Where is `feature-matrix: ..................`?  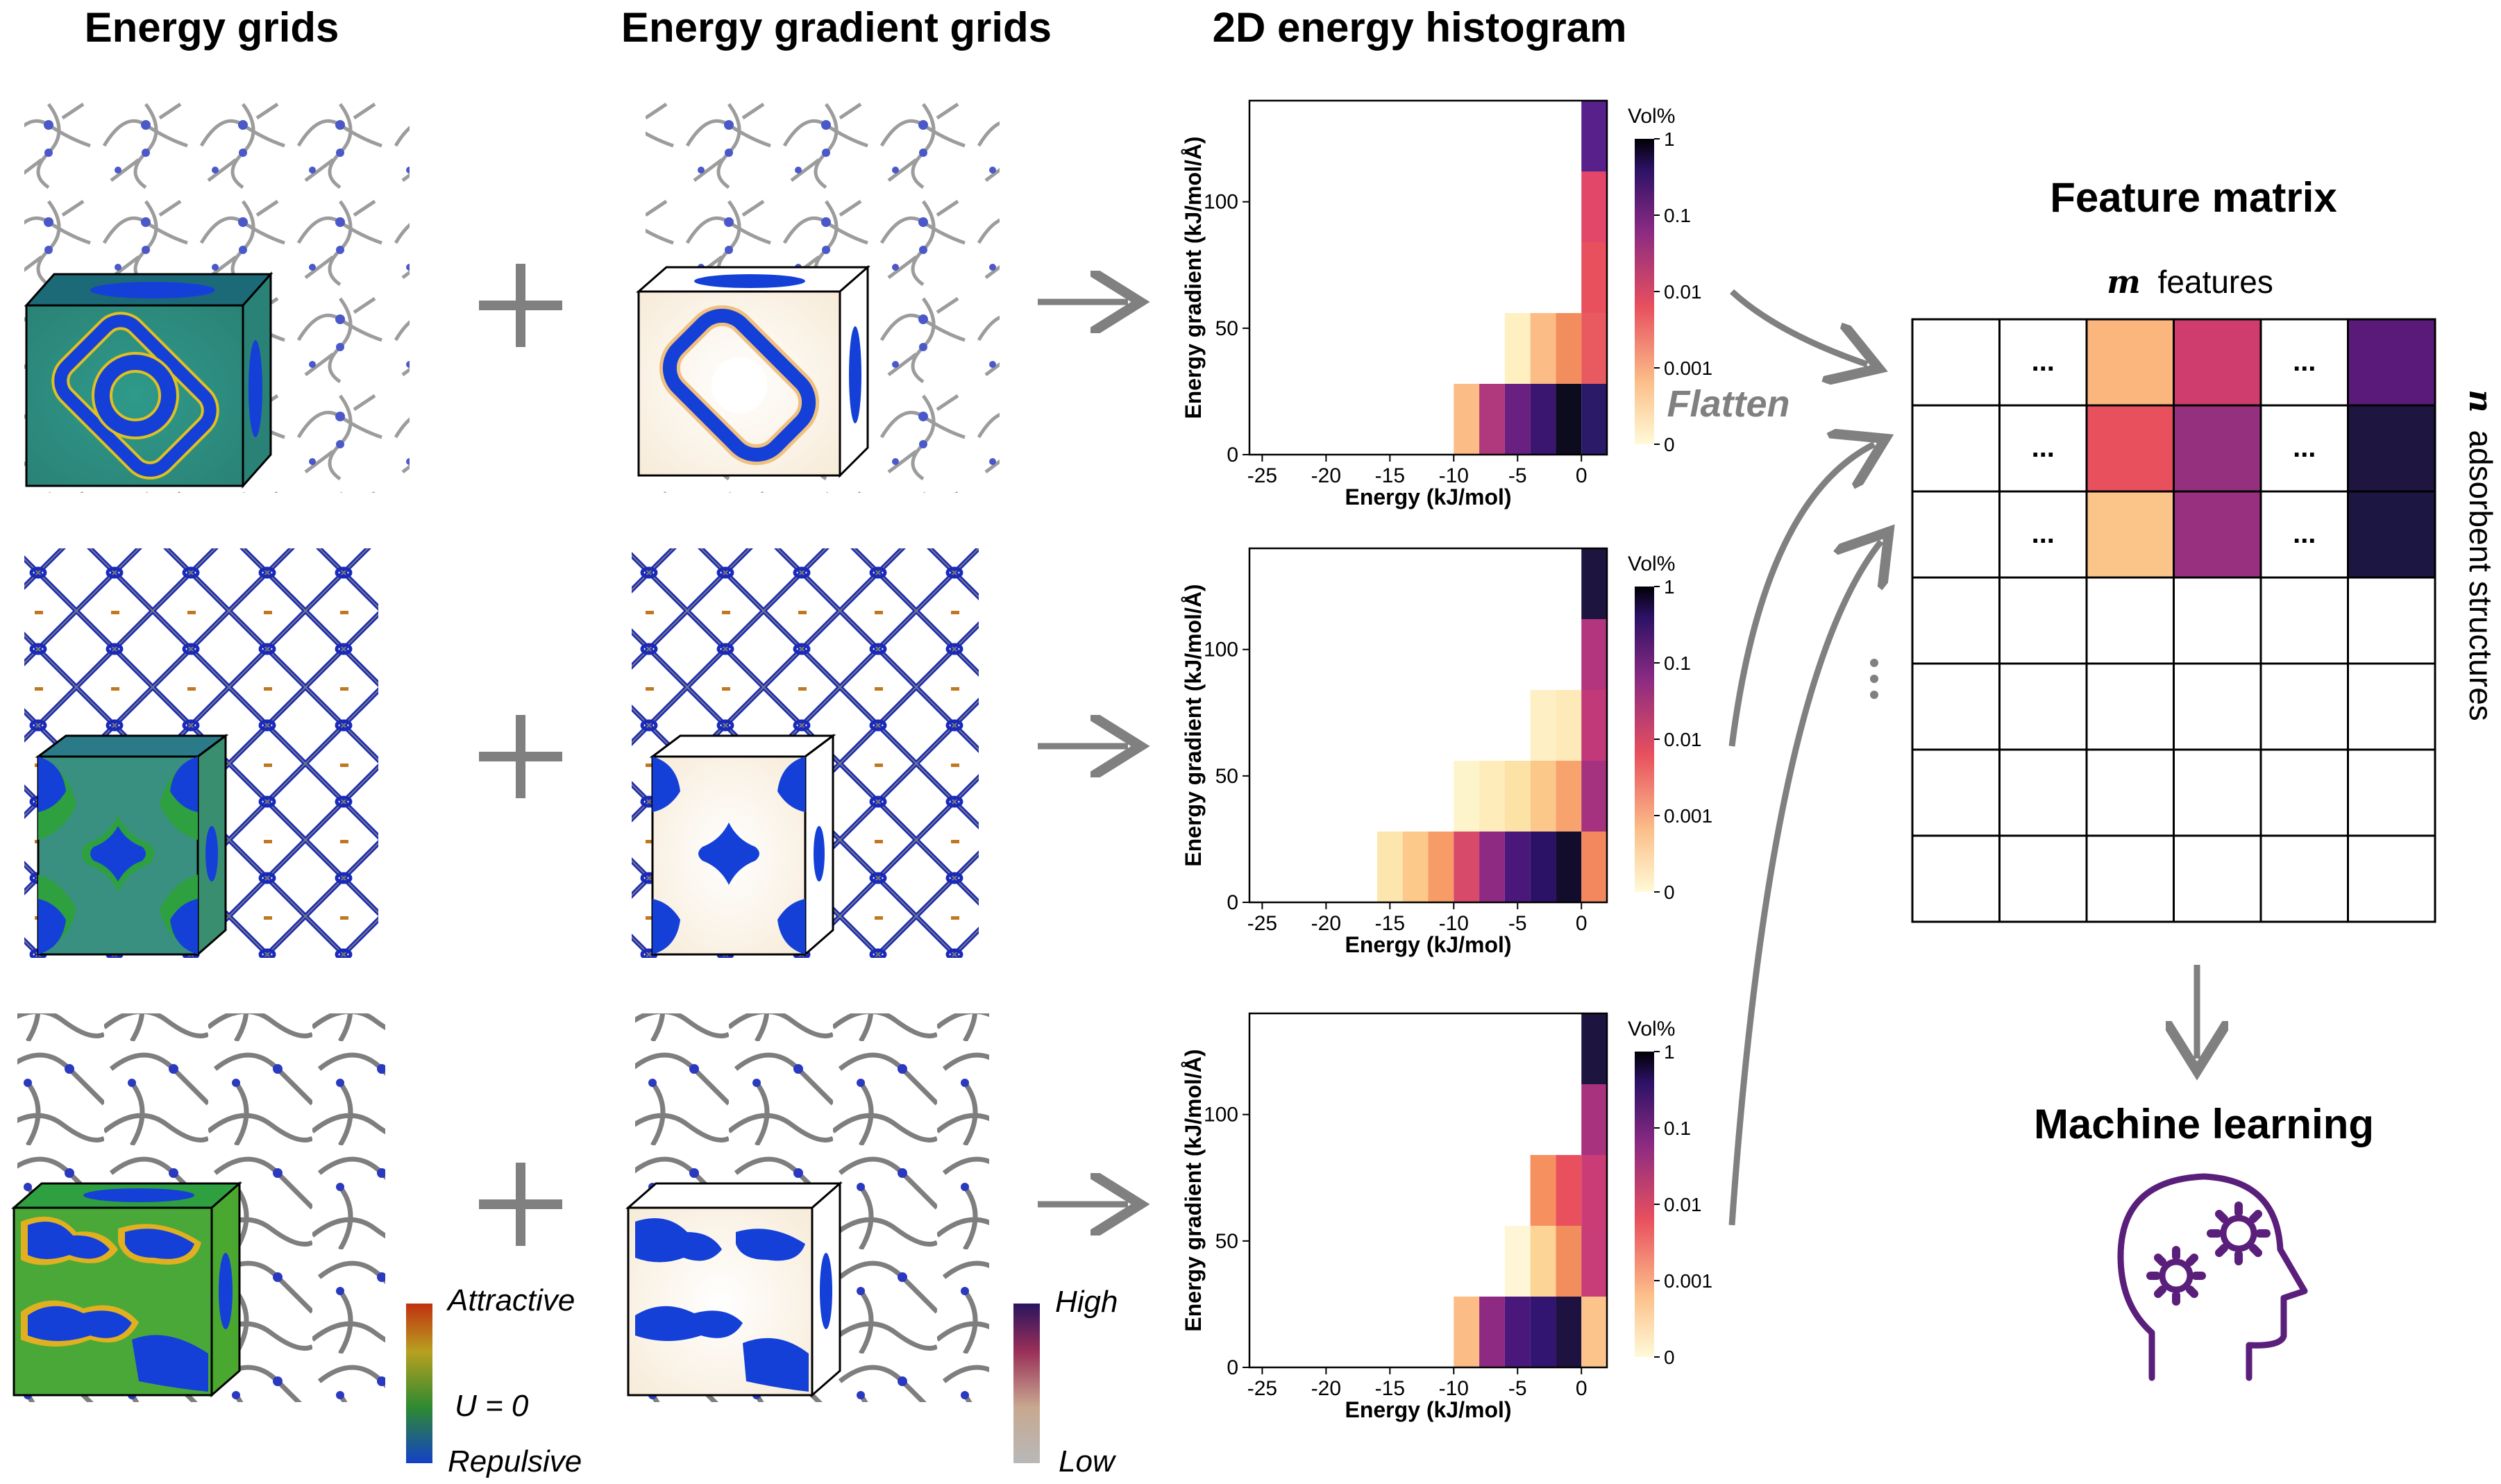
feature-matrix: .................. is located at coordinates (2173, 620).